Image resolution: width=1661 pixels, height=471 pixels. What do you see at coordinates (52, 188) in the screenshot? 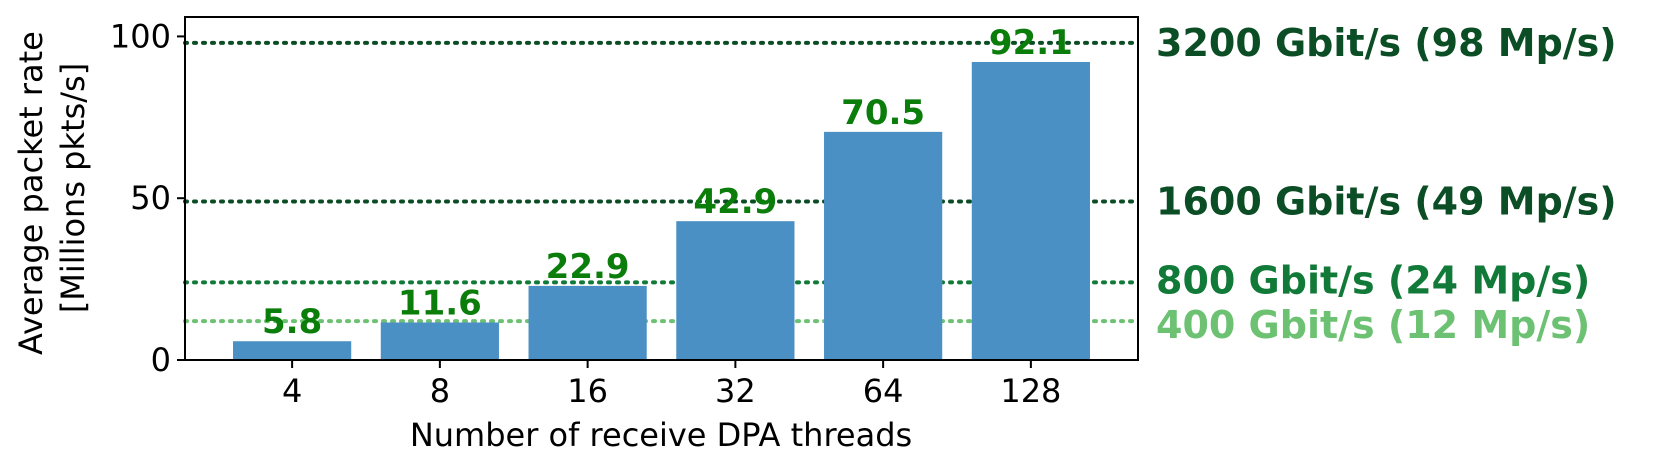
I see `y-axis-title: Average packet rate [Millions pkts/s]` at bounding box center [52, 188].